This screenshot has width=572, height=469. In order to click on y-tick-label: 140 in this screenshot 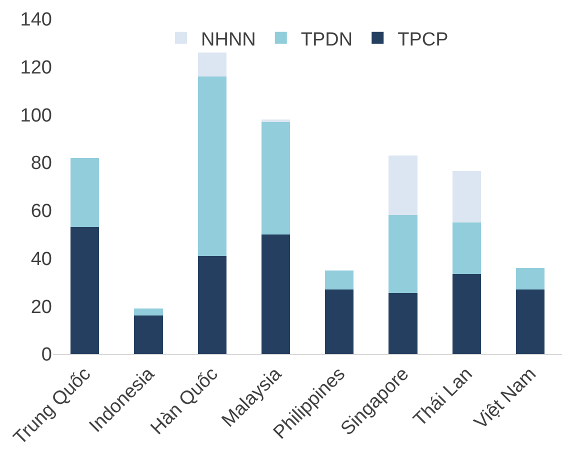, I will do `click(36, 20)`.